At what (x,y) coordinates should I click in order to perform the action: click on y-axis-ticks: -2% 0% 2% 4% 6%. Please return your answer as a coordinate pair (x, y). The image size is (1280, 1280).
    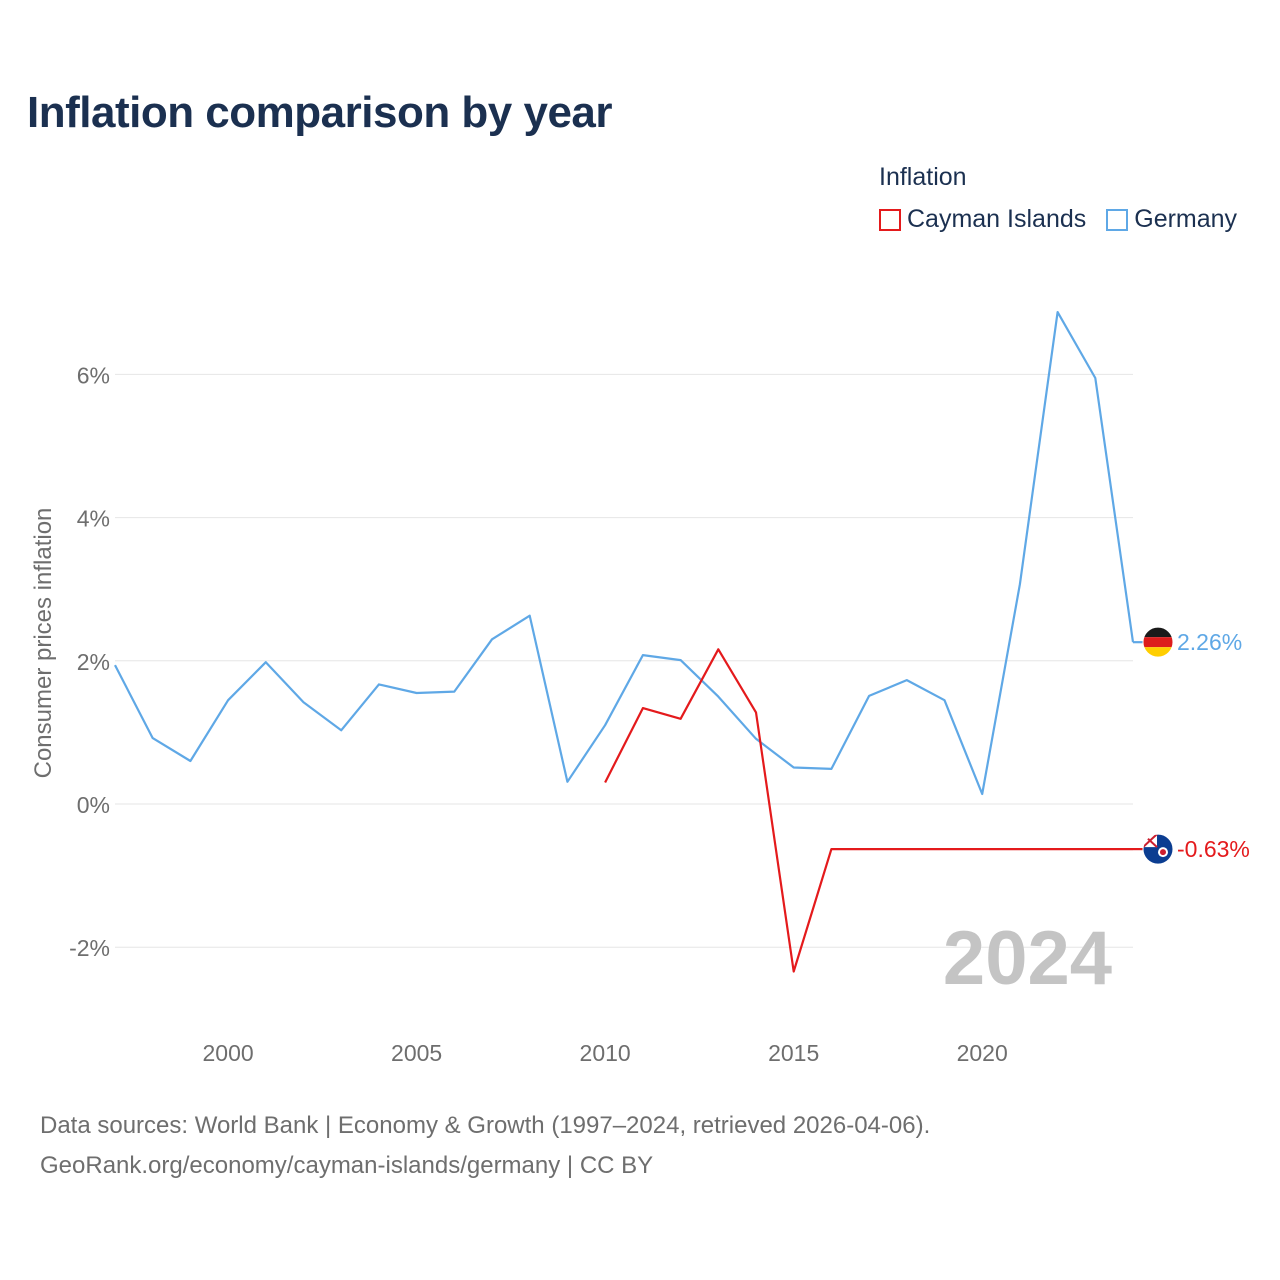
    Looking at the image, I should click on (89, 661).